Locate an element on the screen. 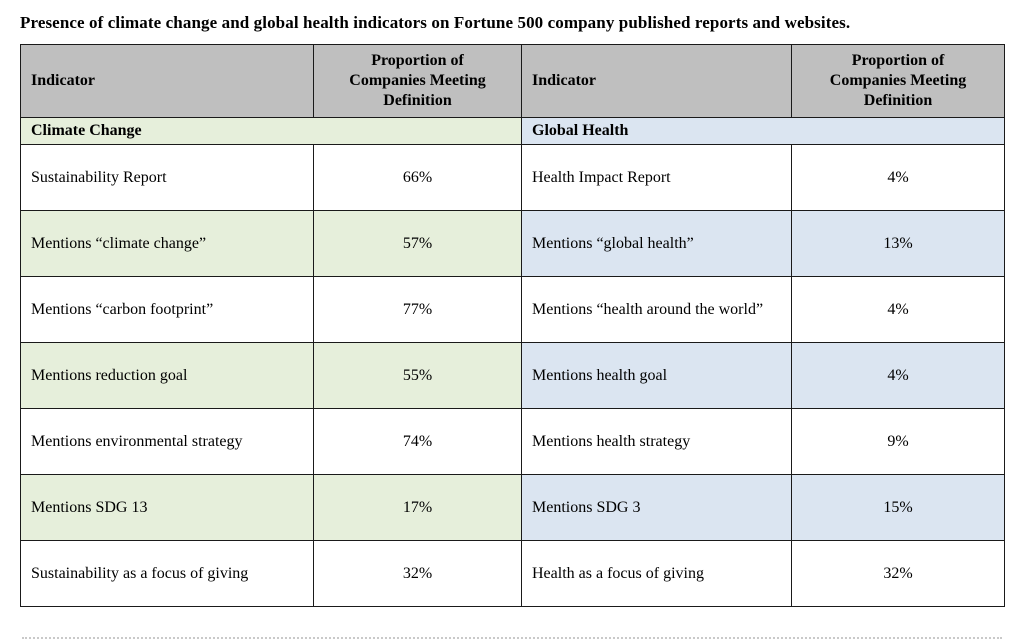 The image size is (1024, 641). indicator-cell: Mentions SDG 13 is located at coordinates (167, 507).